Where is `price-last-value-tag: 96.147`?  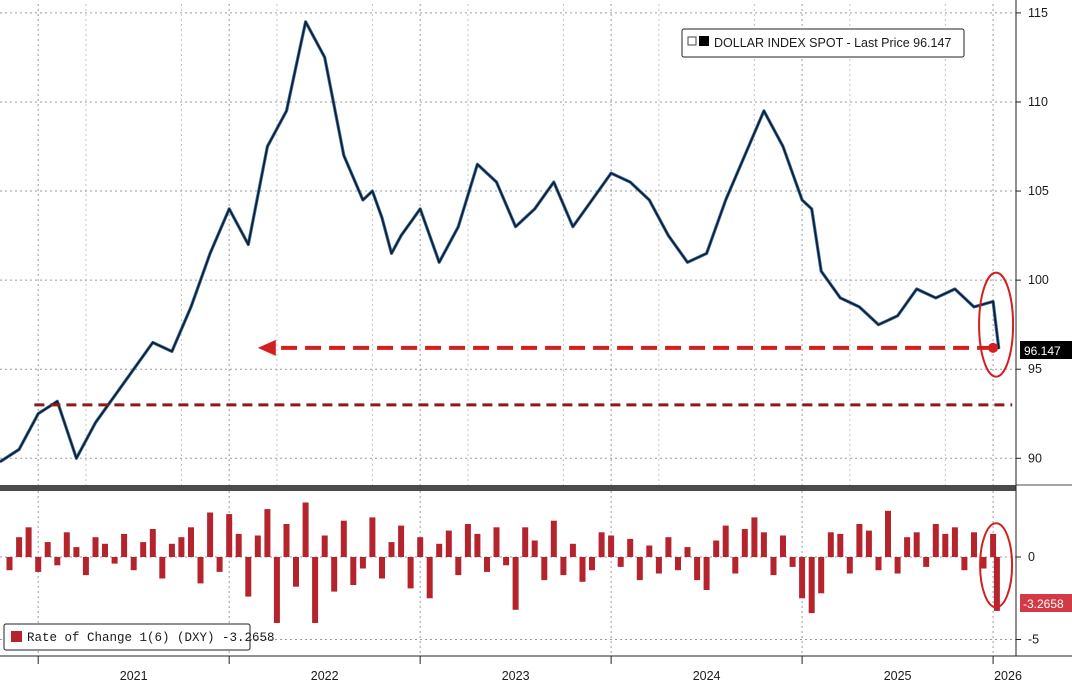
price-last-value-tag: 96.147 is located at coordinates (1046, 350).